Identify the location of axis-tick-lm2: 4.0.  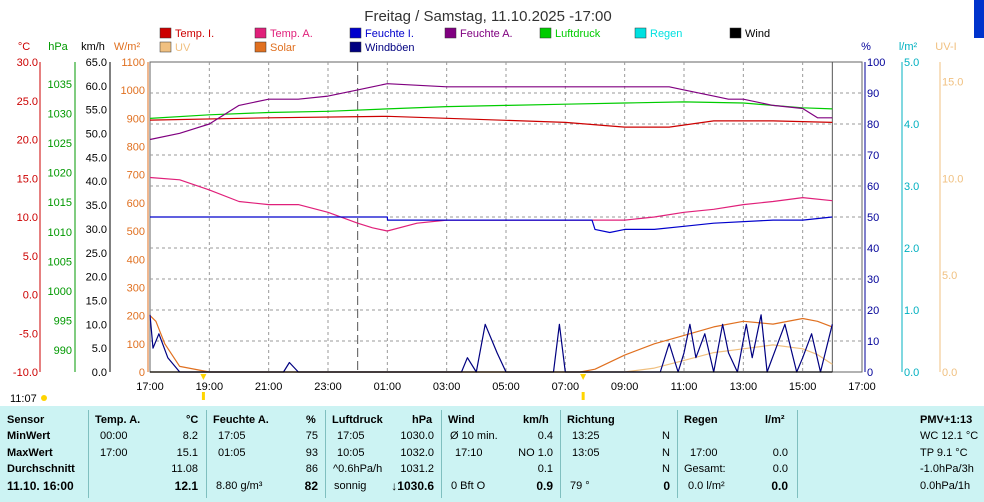
(911, 125).